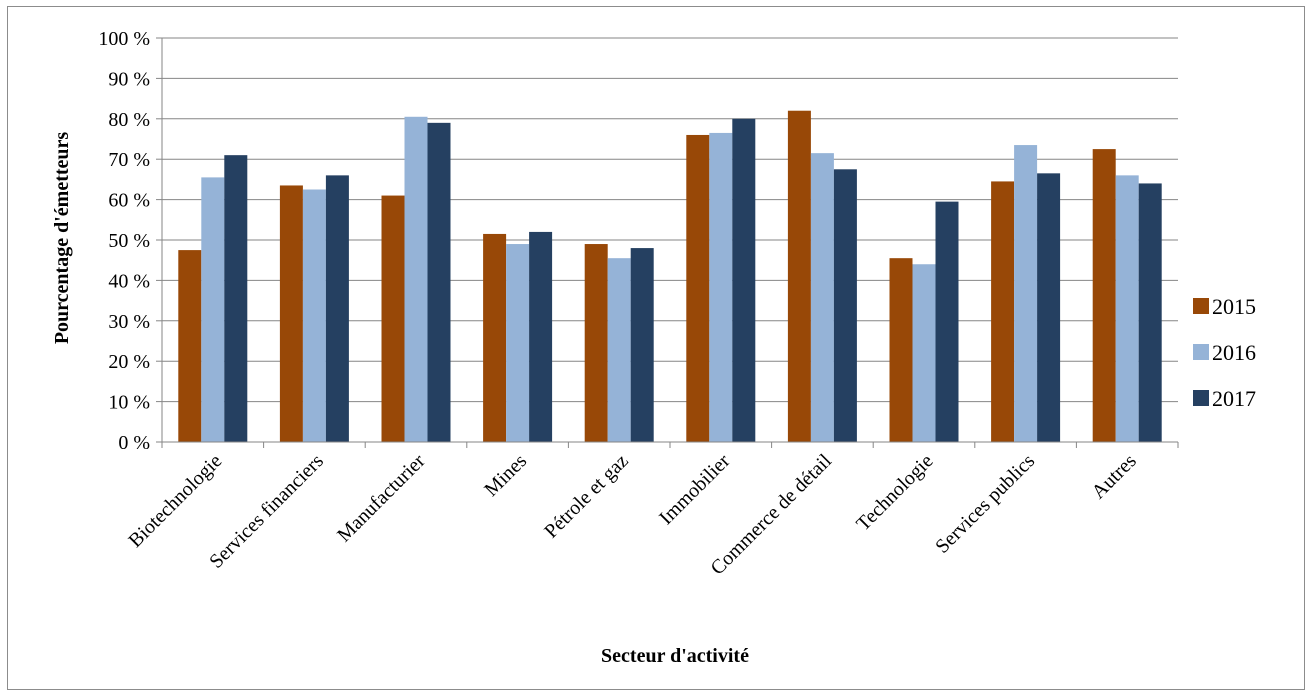 This screenshot has height=698, width=1314. What do you see at coordinates (129, 120) in the screenshot?
I see `y-tick-label: 80 %` at bounding box center [129, 120].